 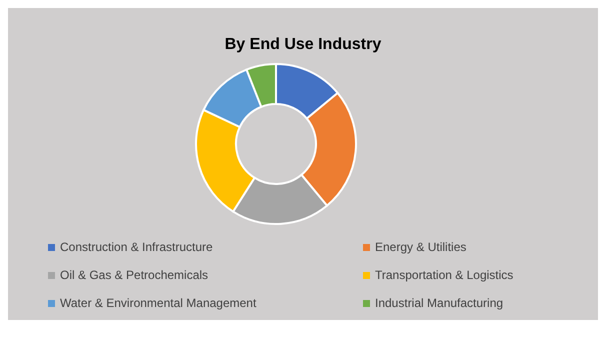 What do you see at coordinates (439, 303) in the screenshot?
I see `legend-label: Industrial Manufacturing` at bounding box center [439, 303].